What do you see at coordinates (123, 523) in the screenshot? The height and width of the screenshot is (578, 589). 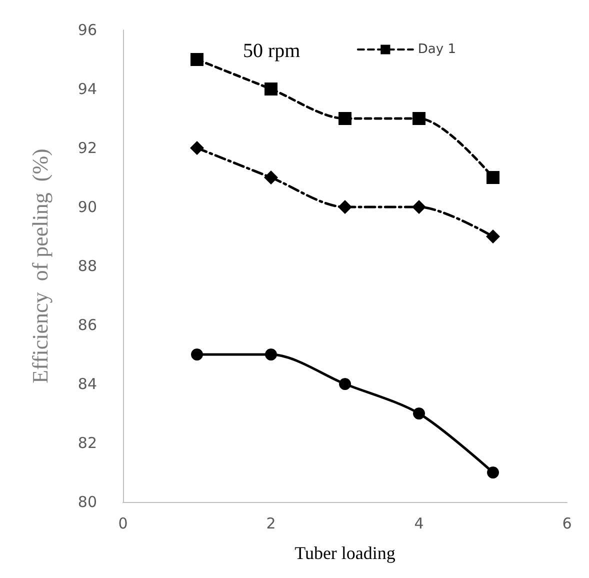 I see `x-tick-label: 0` at bounding box center [123, 523].